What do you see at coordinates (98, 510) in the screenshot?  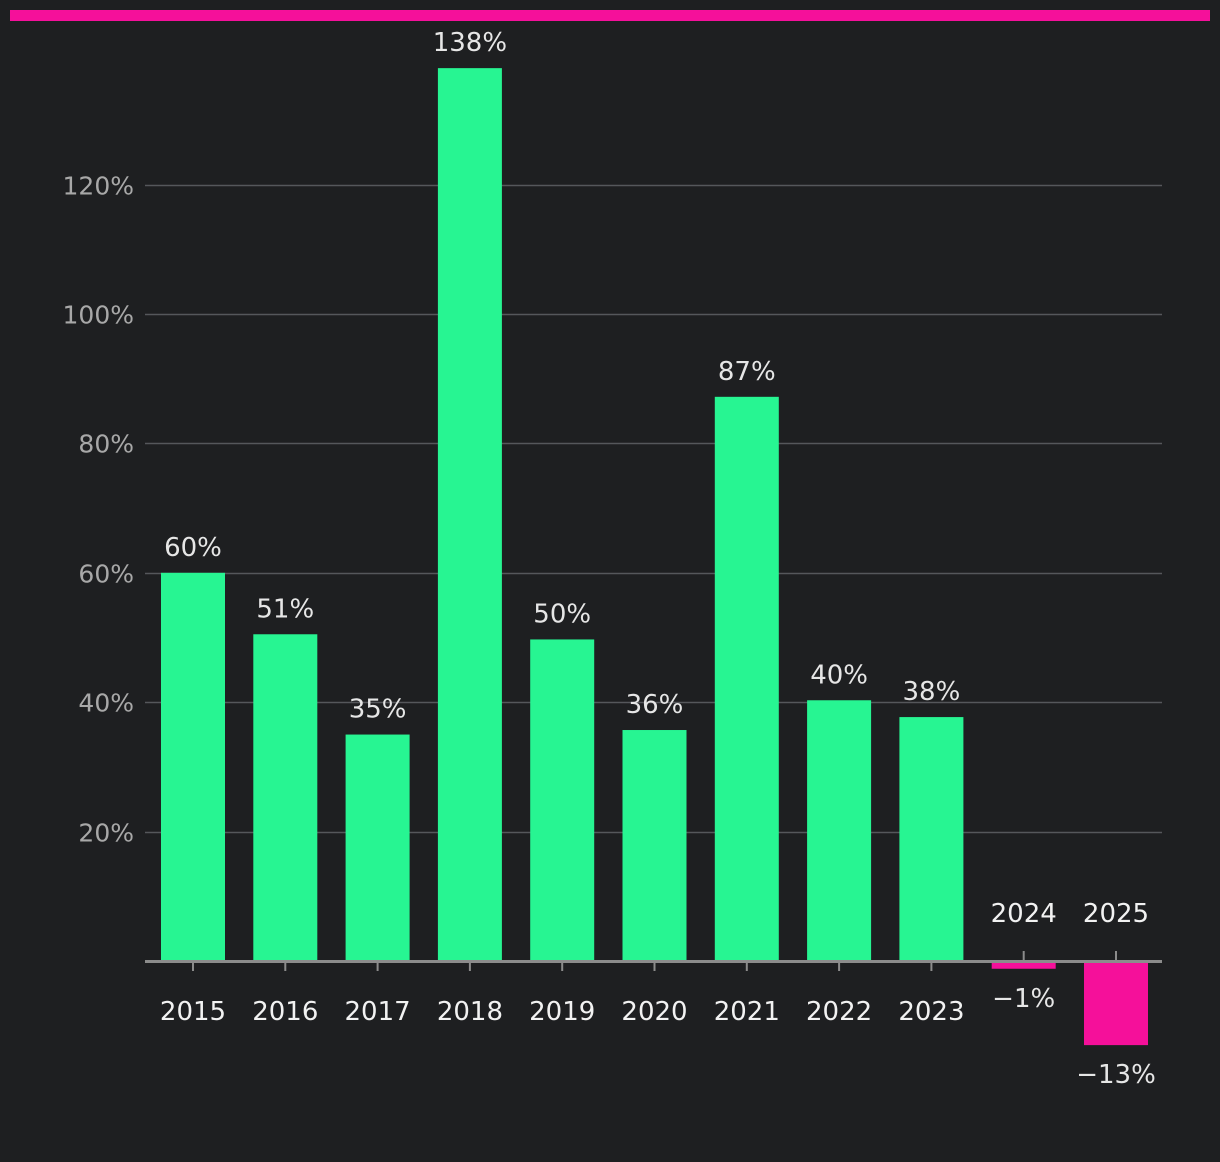 I see `y-axis-tick-labels: 20% 40% 60% 80% 100% 120%` at bounding box center [98, 510].